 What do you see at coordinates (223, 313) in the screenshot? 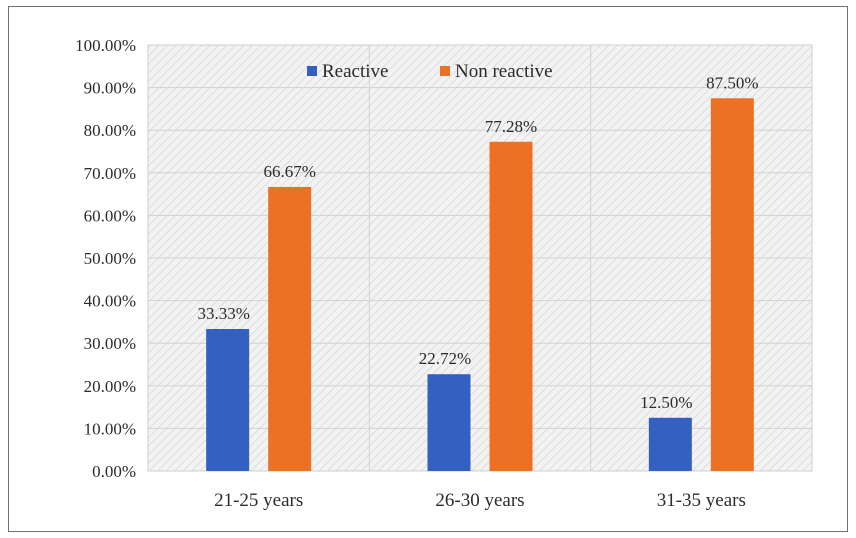
I see `data-label: 33.33%` at bounding box center [223, 313].